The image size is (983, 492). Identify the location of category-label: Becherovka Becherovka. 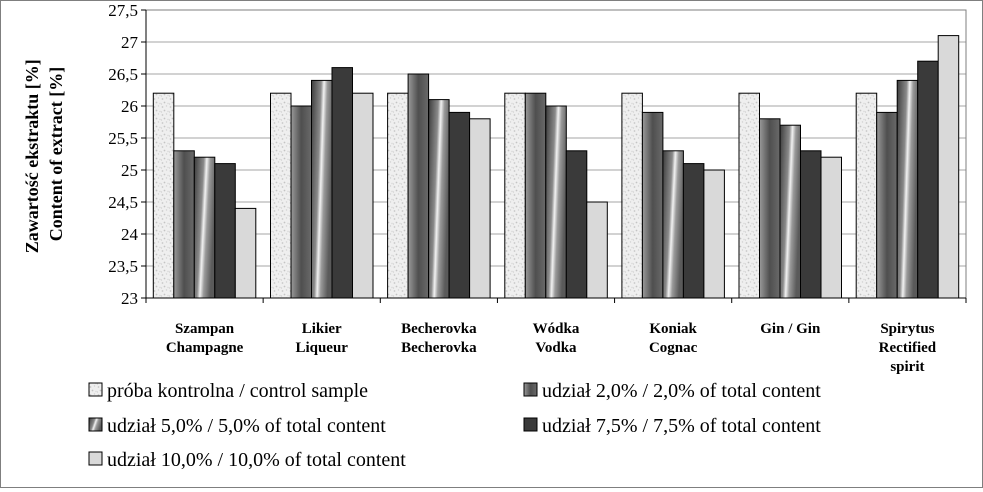
(439, 338).